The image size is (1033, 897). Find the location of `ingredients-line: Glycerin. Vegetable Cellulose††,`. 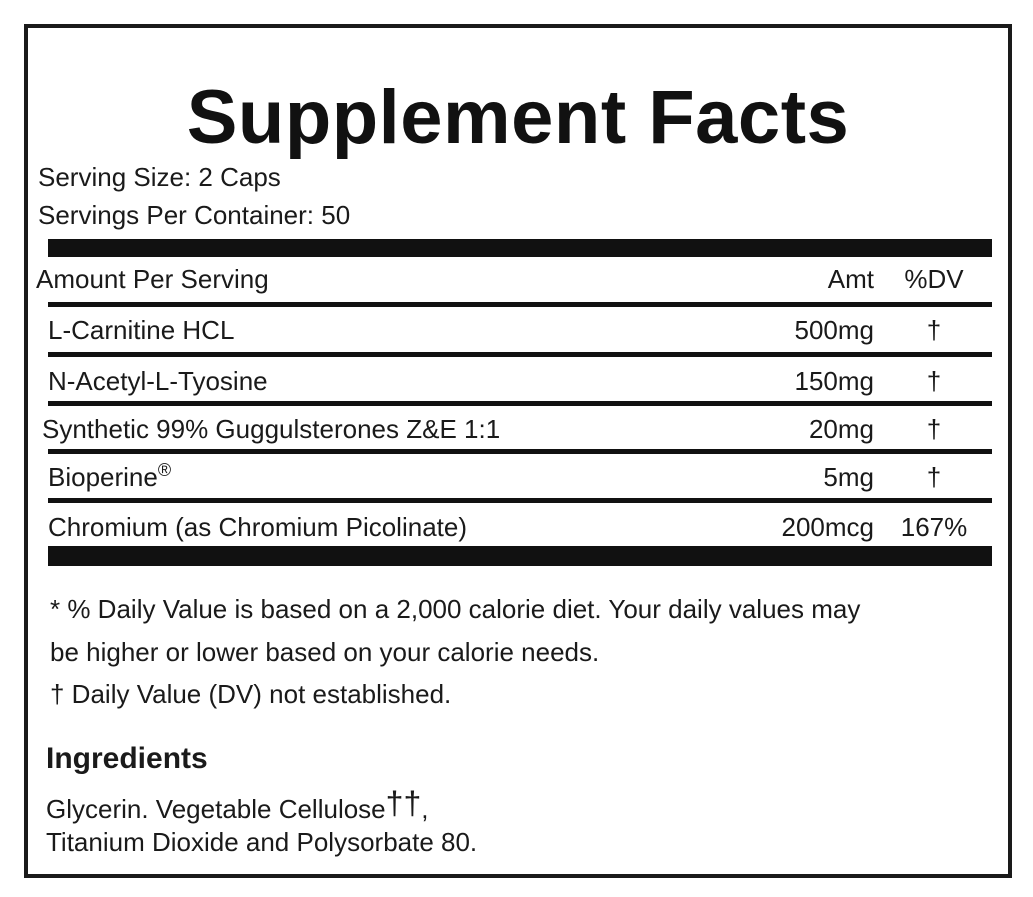

ingredients-line: Glycerin. Vegetable Cellulose††, is located at coordinates (237, 805).